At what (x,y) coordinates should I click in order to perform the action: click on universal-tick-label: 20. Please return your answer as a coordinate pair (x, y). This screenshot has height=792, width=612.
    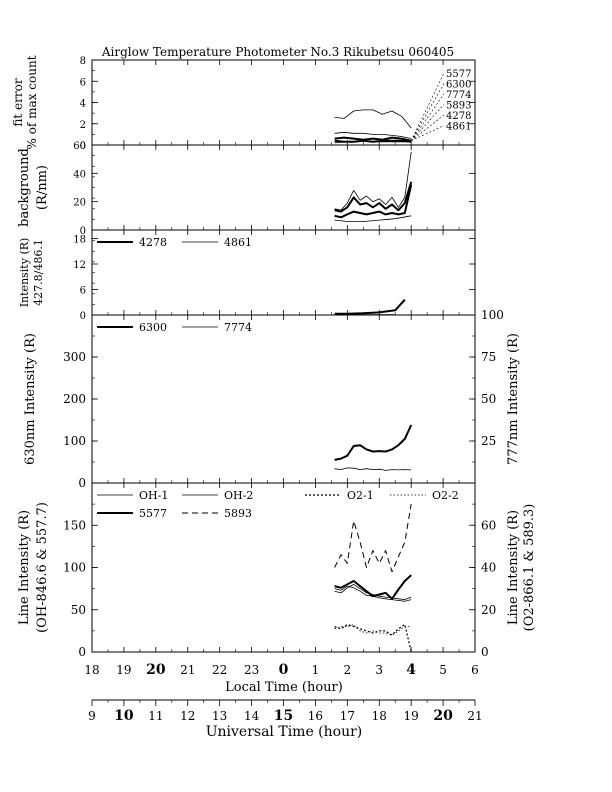
    Looking at the image, I should click on (443, 716).